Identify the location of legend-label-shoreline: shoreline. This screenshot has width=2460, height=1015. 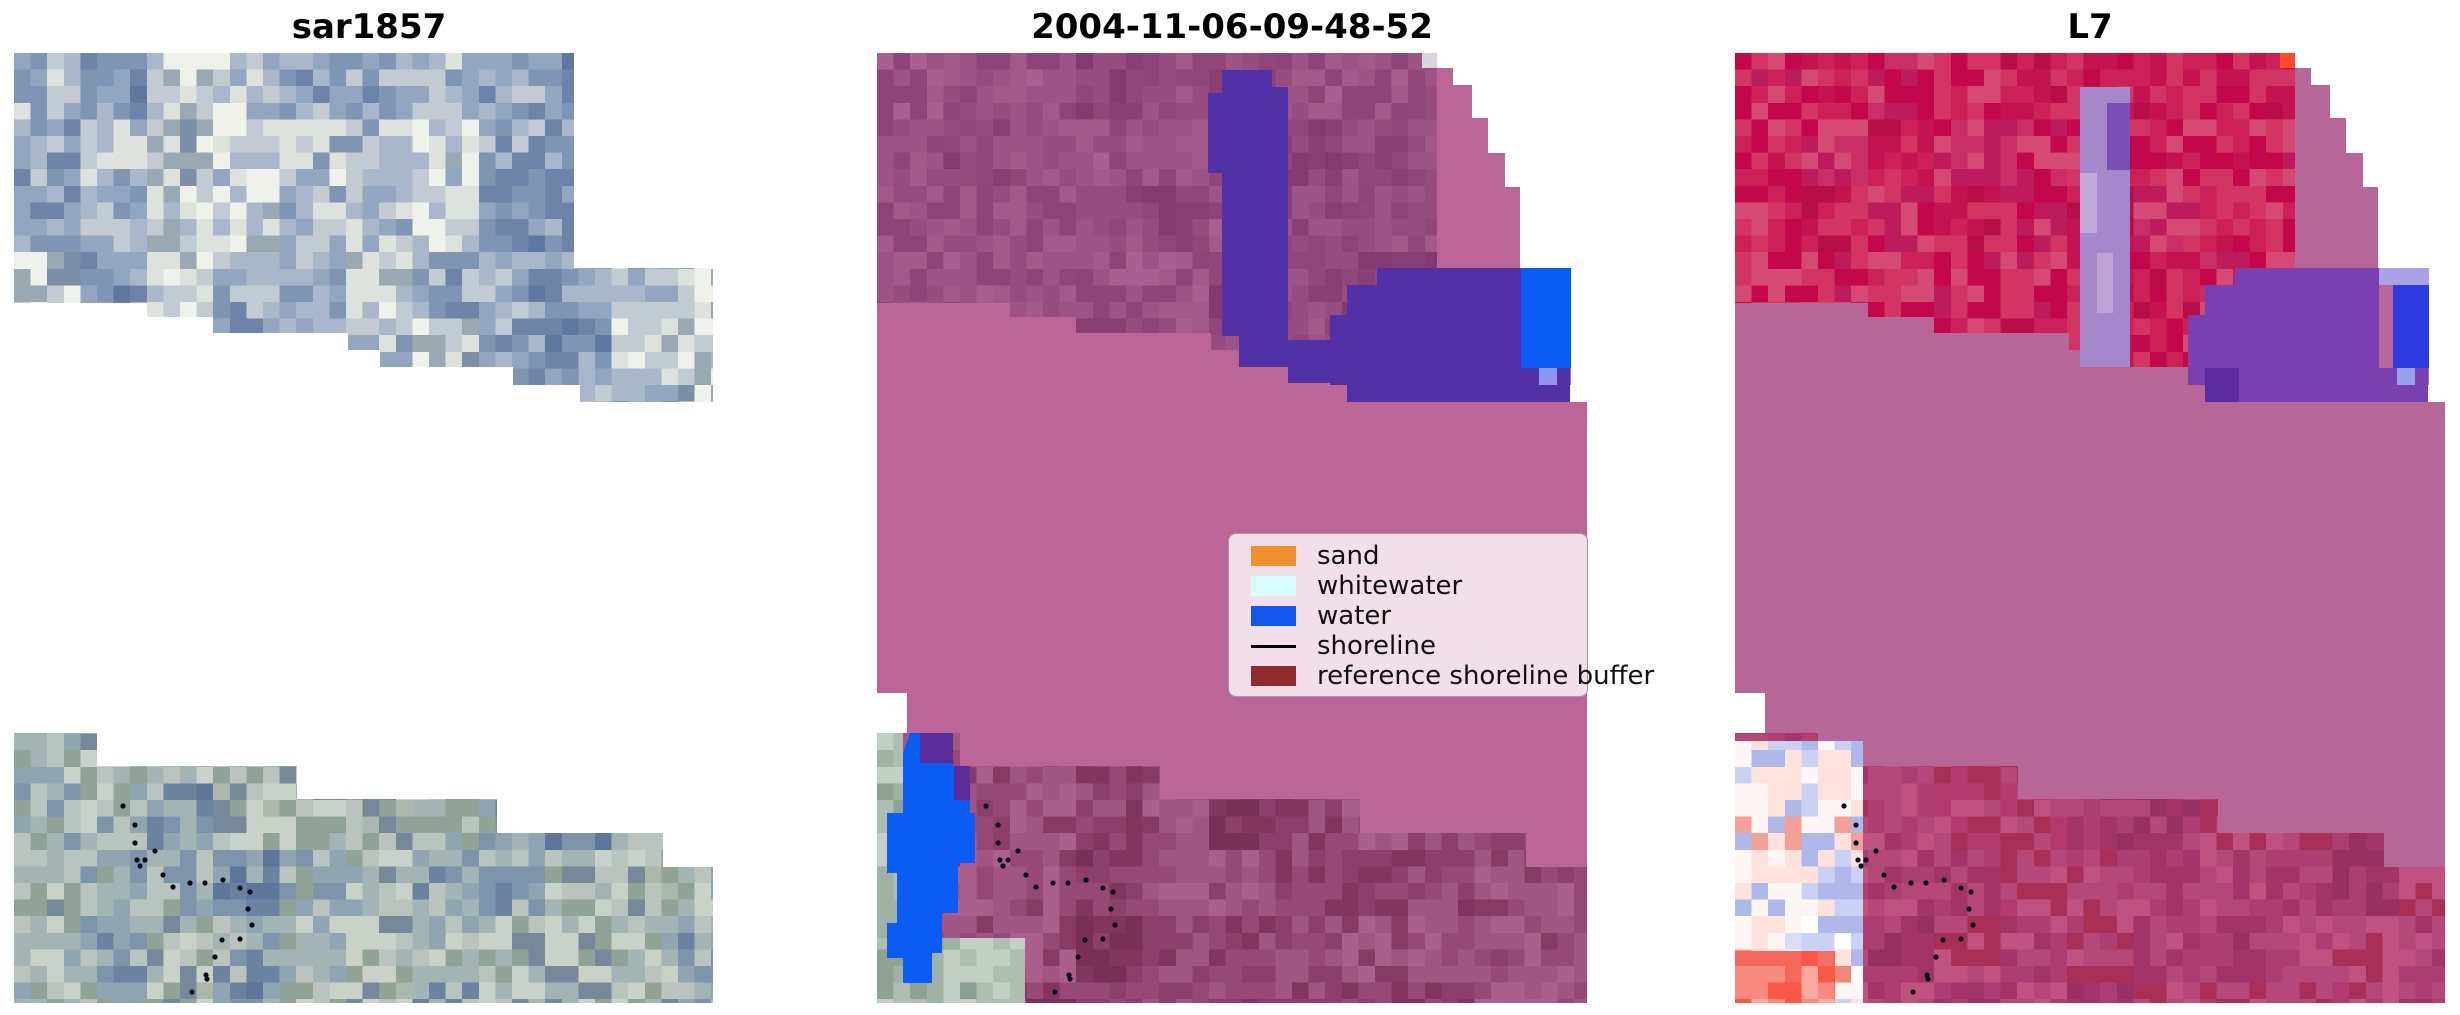
(1376, 646).